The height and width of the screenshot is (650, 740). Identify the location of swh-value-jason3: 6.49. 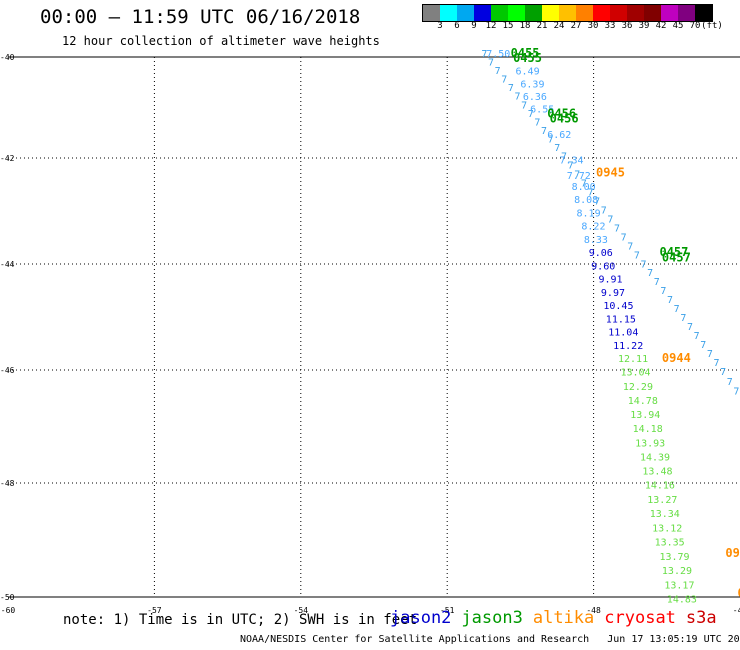
(528, 72).